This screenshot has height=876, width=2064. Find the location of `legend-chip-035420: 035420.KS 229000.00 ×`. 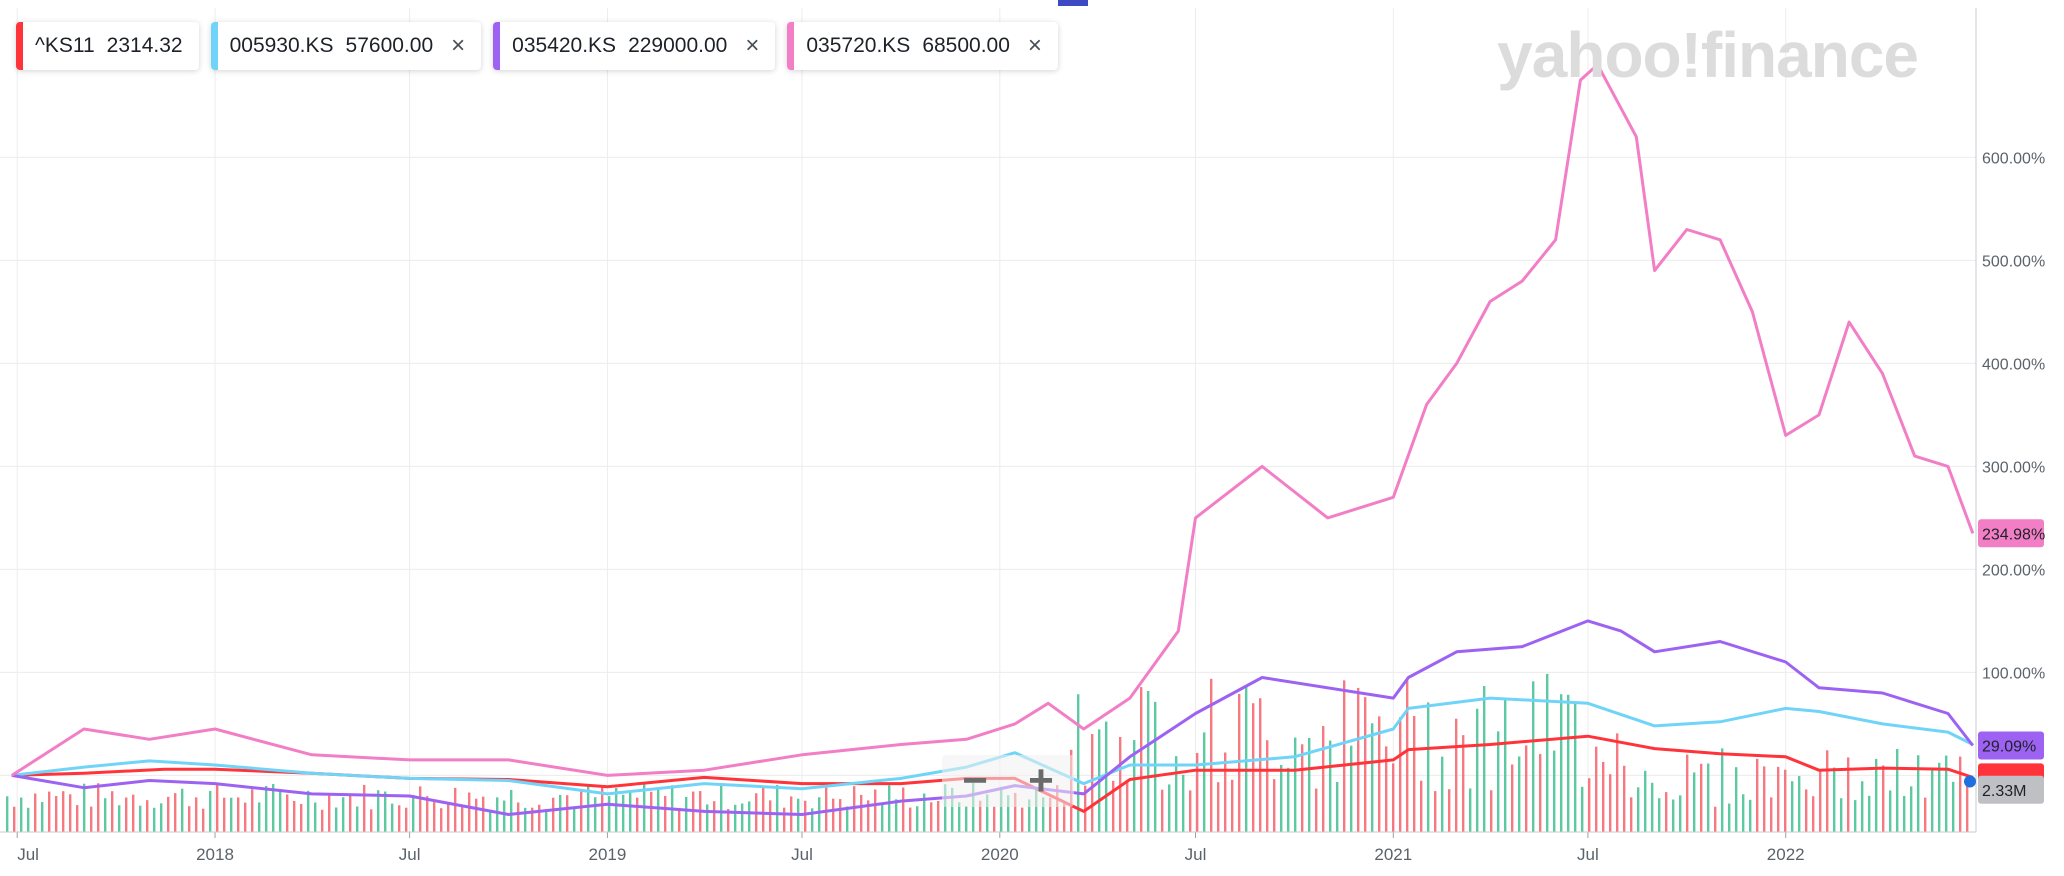

legend-chip-035420: 035420.KS 229000.00 × is located at coordinates (634, 46).